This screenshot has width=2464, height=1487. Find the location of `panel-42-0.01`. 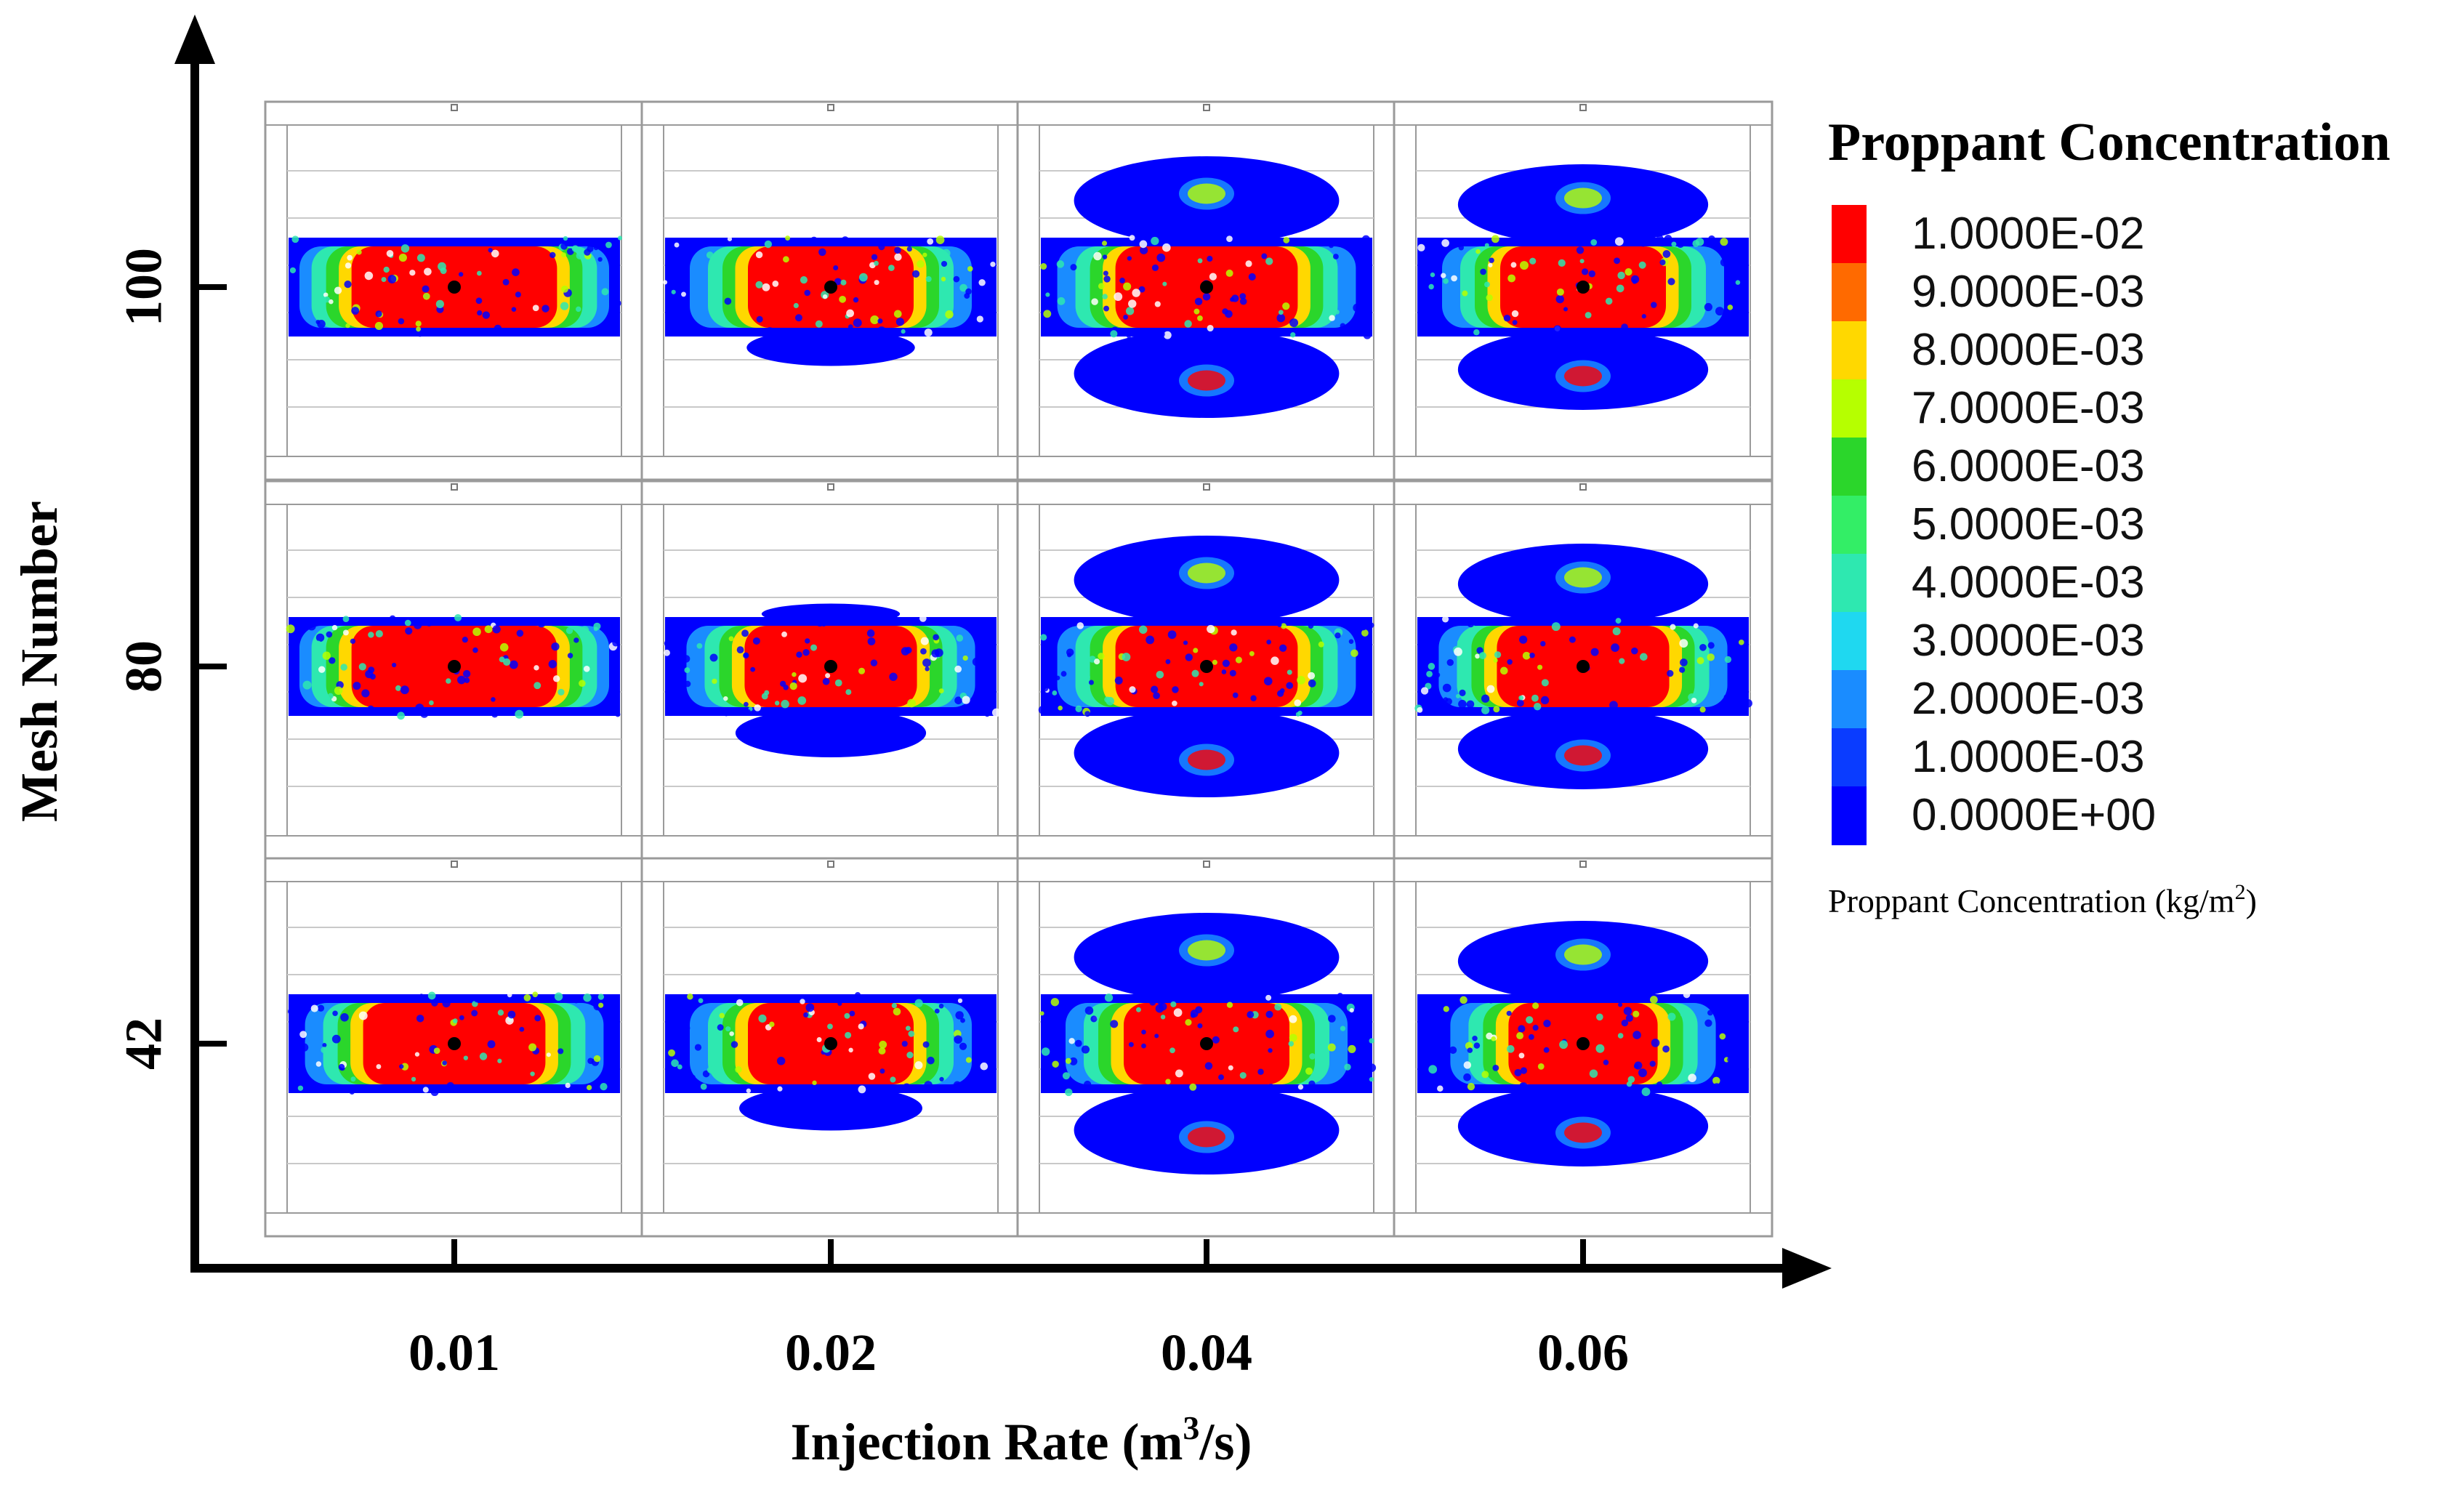

panel-42-0.01 is located at coordinates (454, 1047).